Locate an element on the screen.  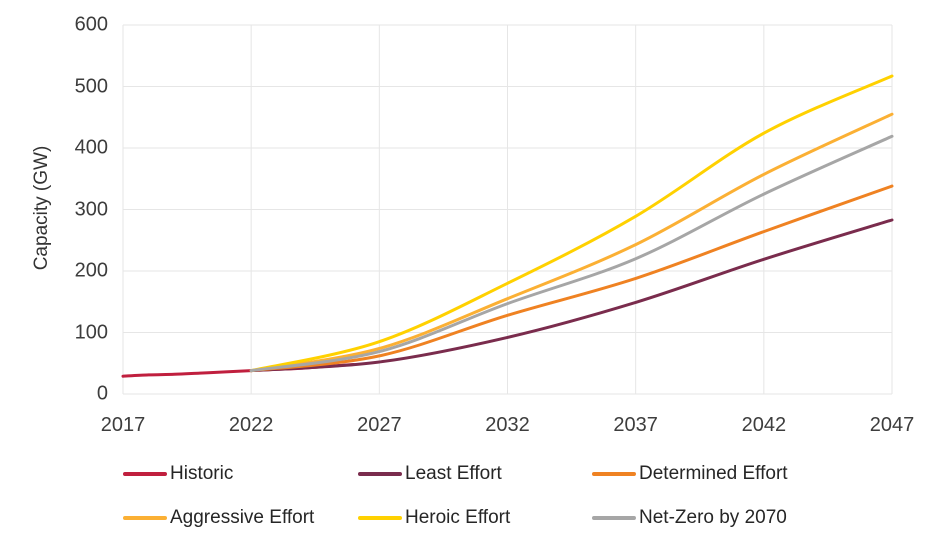
y-tick-label-400: 400 is located at coordinates (91, 147).